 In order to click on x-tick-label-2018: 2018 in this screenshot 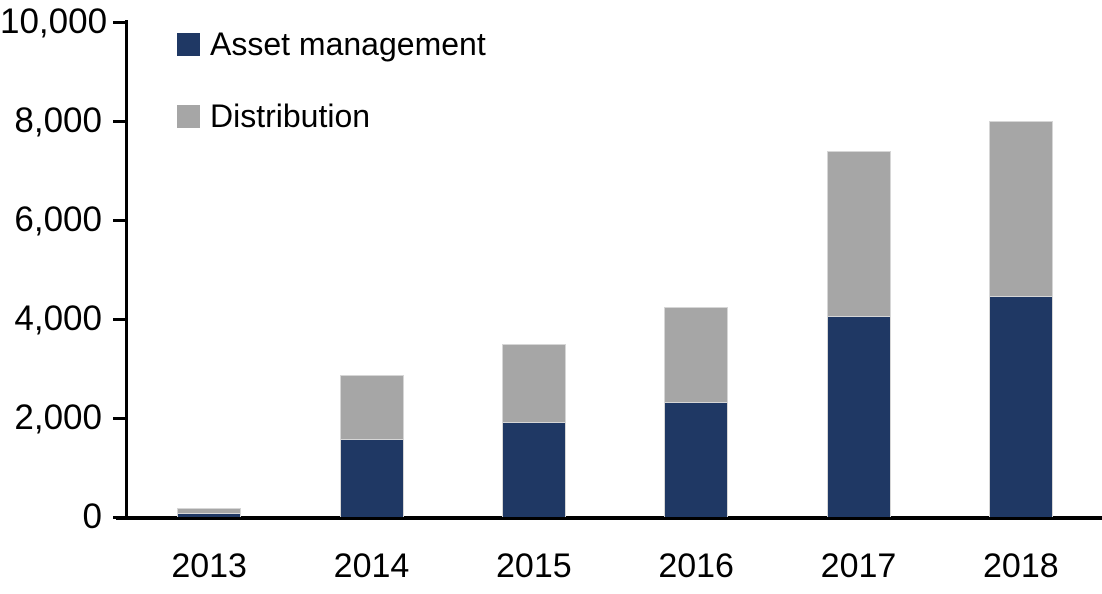, I will do `click(1021, 566)`.